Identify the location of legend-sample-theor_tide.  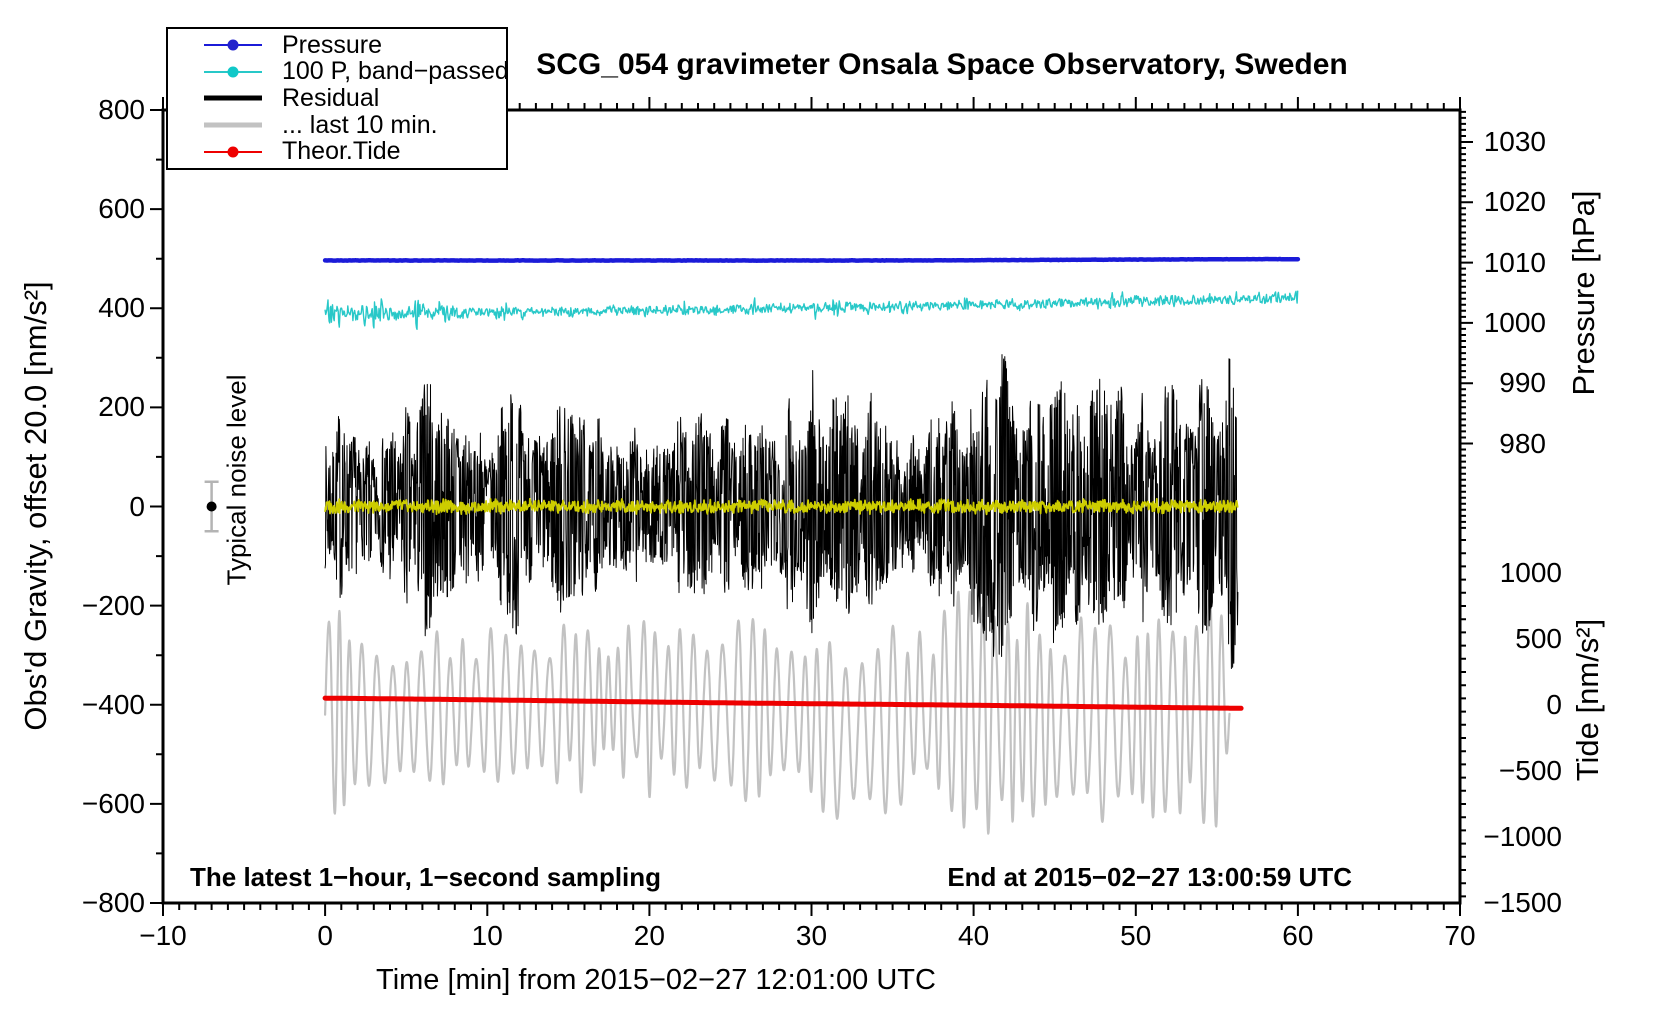
(233, 152).